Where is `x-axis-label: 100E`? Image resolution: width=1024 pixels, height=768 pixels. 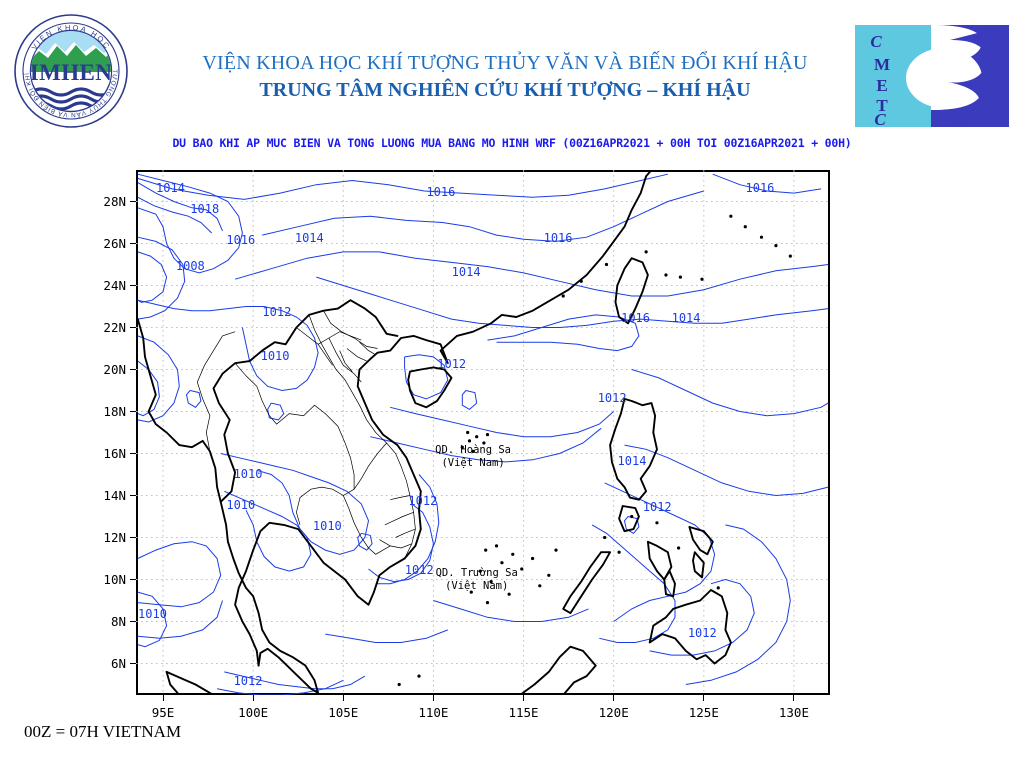 x-axis-label: 100E is located at coordinates (253, 712).